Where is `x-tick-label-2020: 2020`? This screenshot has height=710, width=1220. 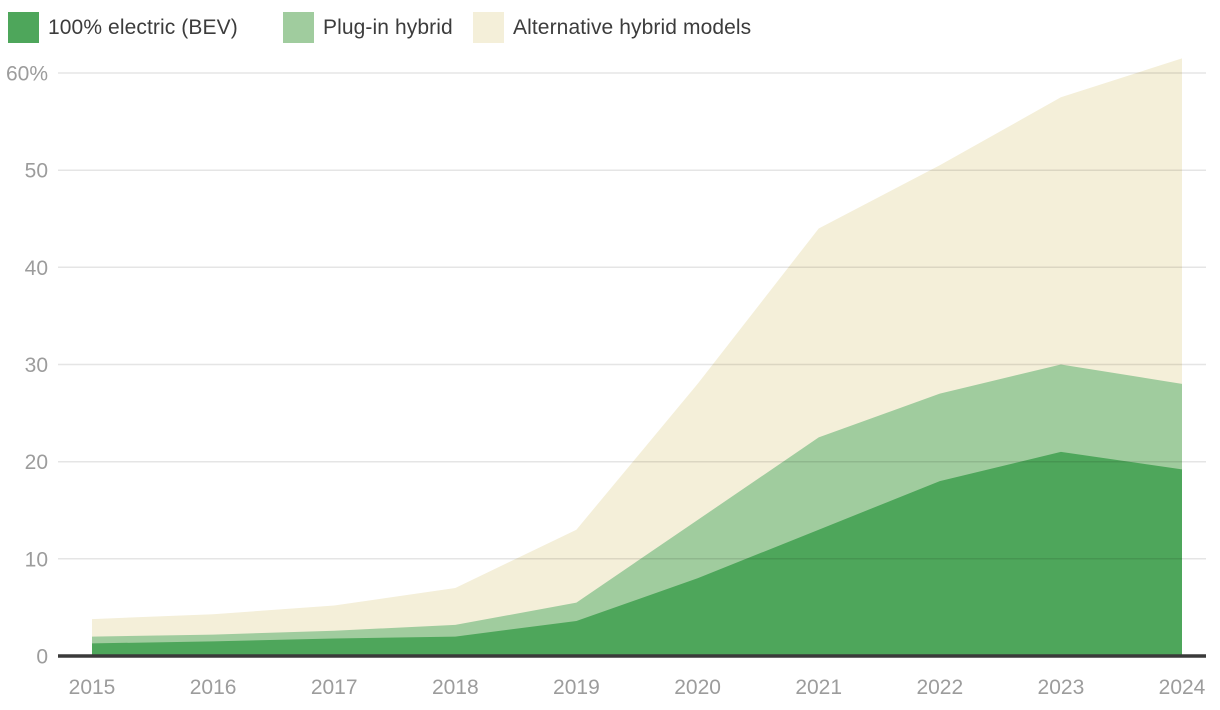
x-tick-label-2020: 2020 is located at coordinates (697, 687).